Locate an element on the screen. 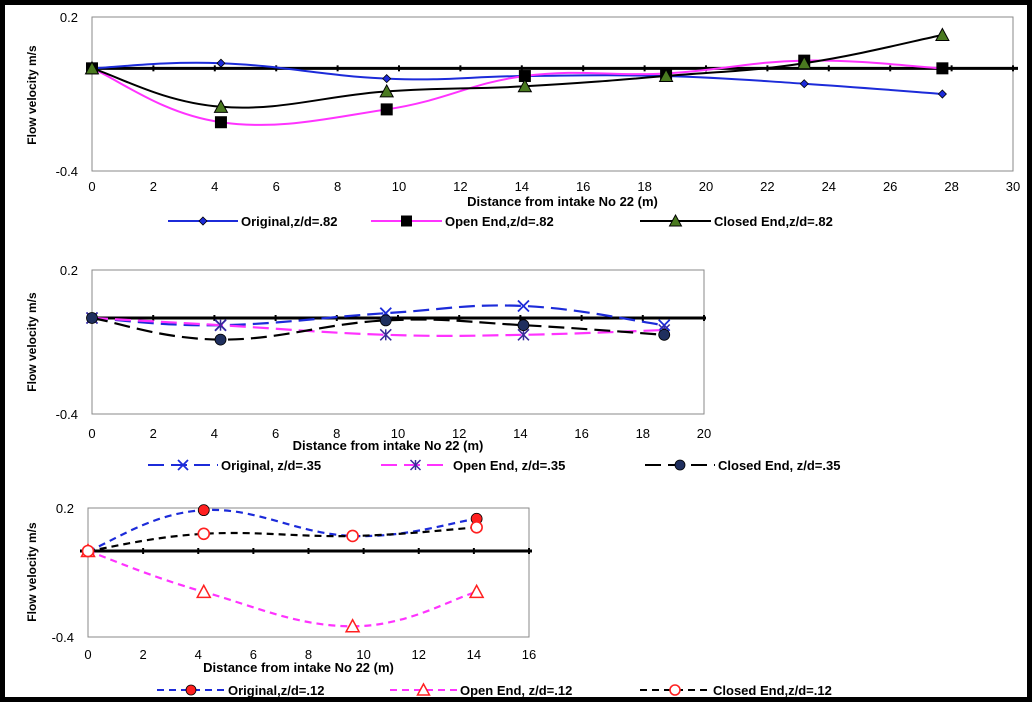 Image resolution: width=1032 pixels, height=702 pixels. legend-entry: Open End, z/d=.35 is located at coordinates (473, 465).